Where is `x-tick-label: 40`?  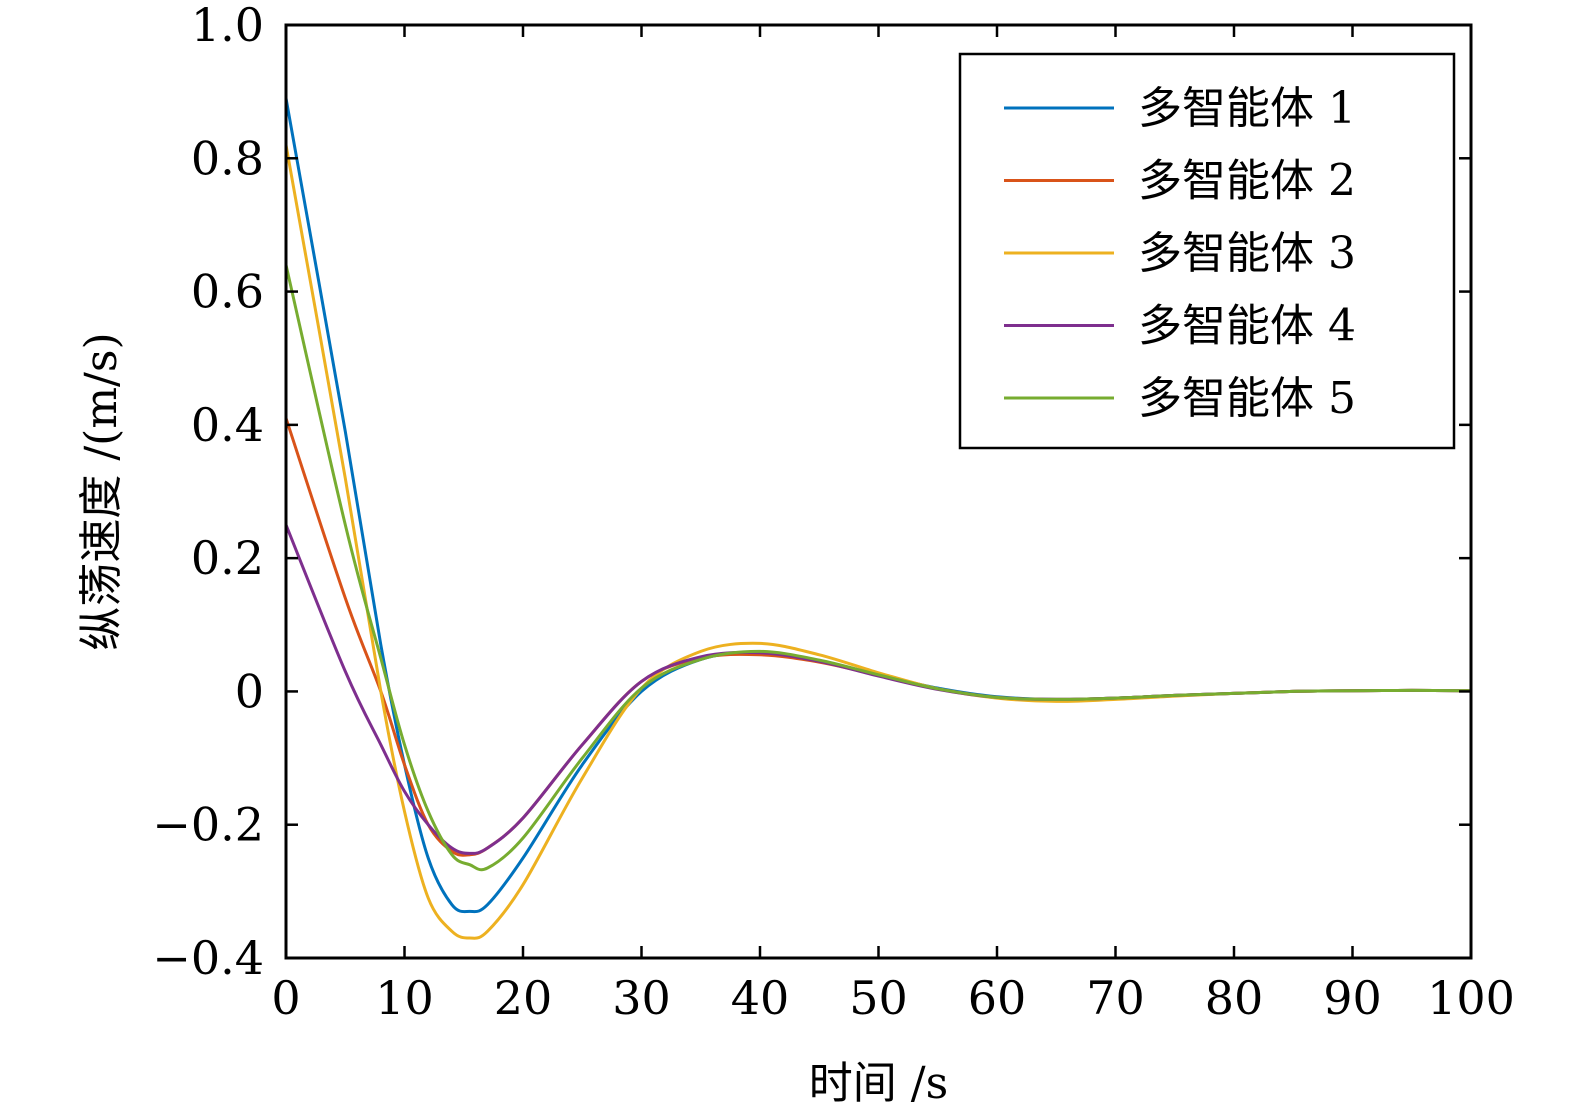 x-tick-label: 40 is located at coordinates (760, 998).